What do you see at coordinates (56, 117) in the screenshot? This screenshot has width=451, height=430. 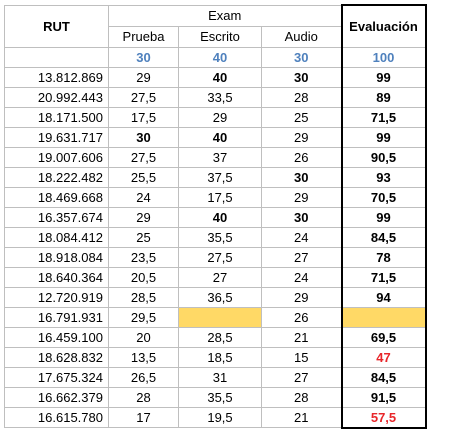 I see `rut-cell: 18.171.500` at bounding box center [56, 117].